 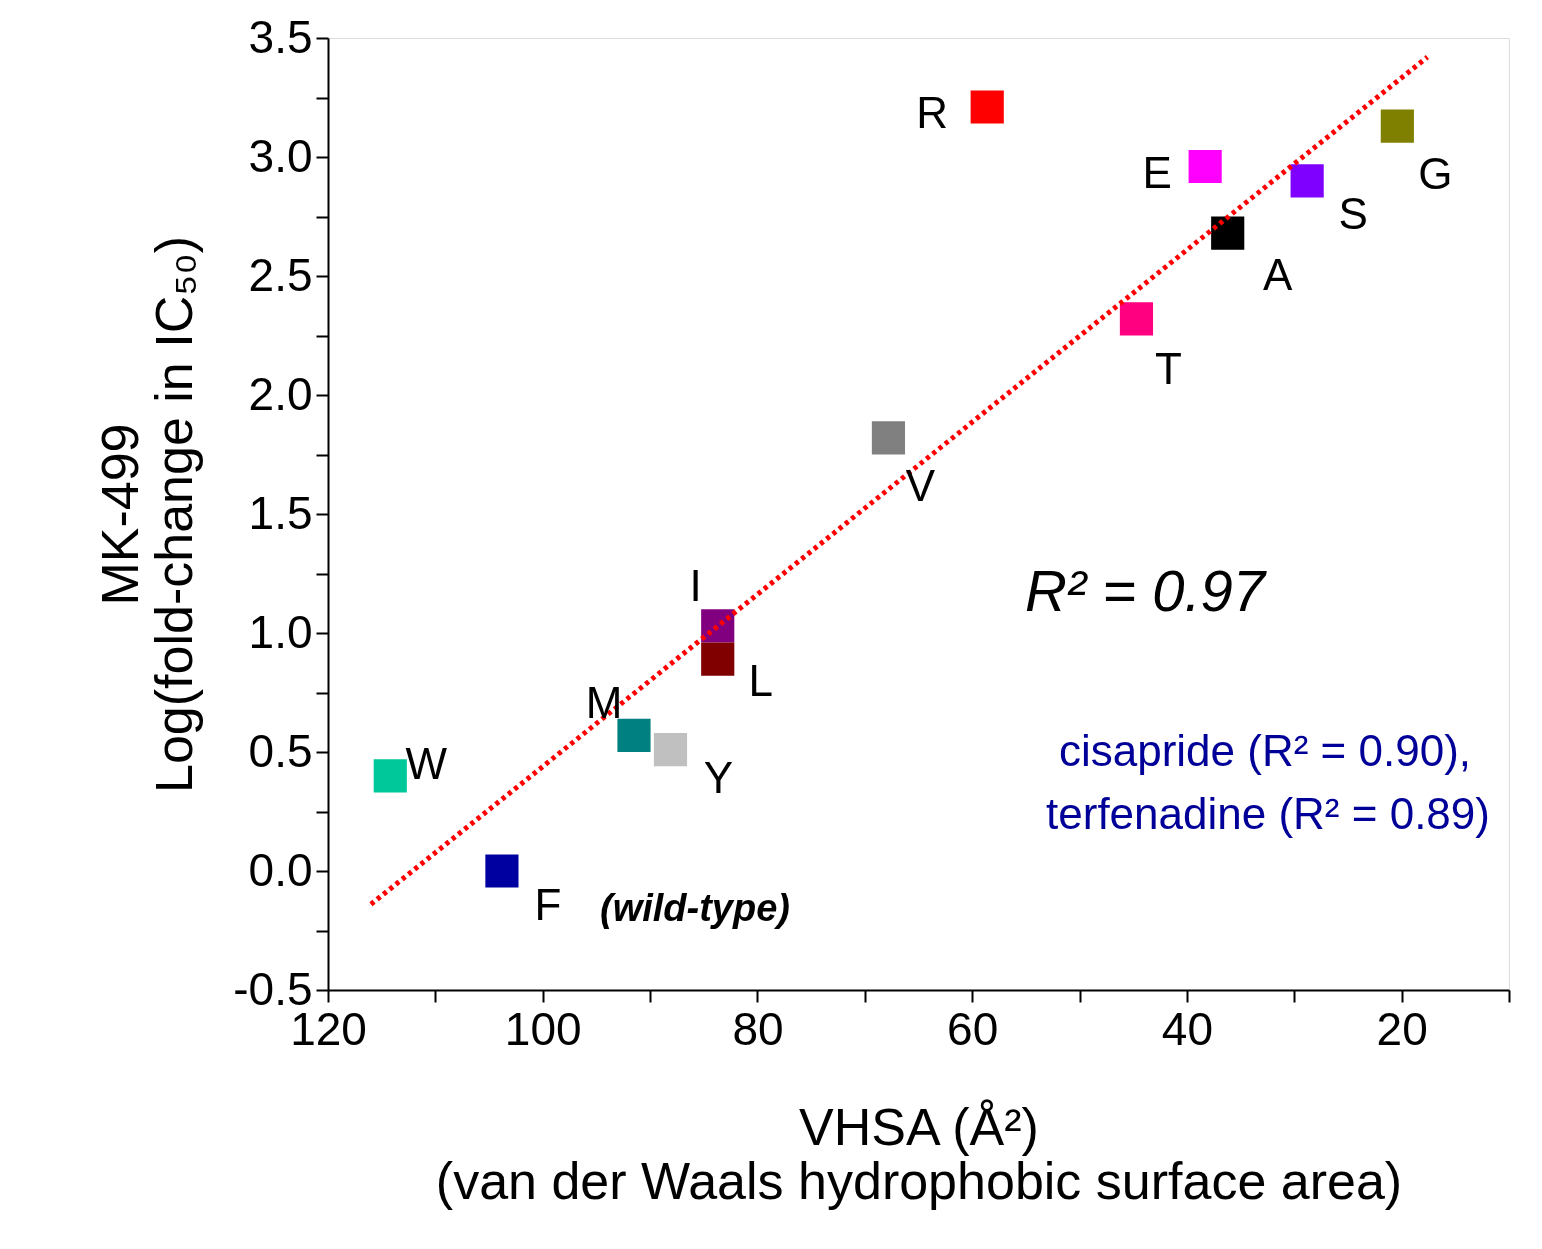 What do you see at coordinates (1265, 750) in the screenshot?
I see `annotation: cisapride (R² = 0.90),` at bounding box center [1265, 750].